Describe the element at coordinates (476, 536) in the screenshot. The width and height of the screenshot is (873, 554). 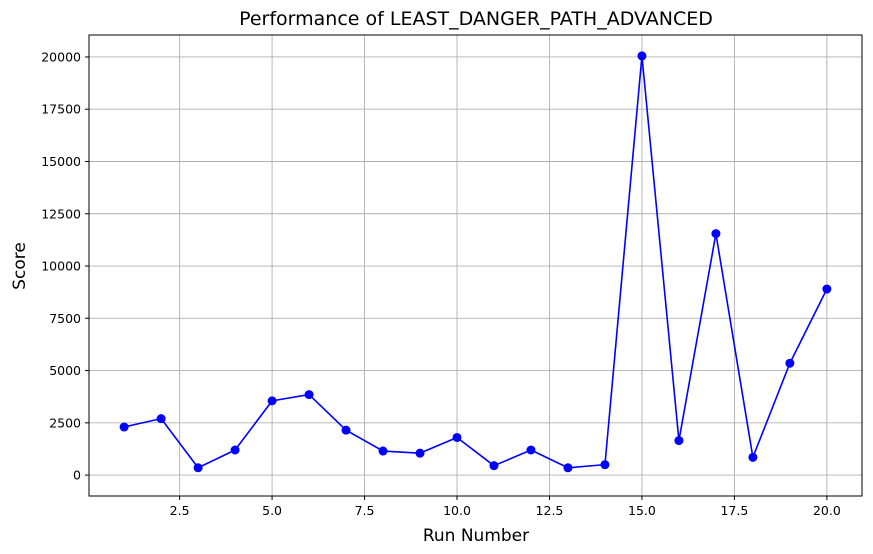
I see `x-axis-label: Run Number` at that location.